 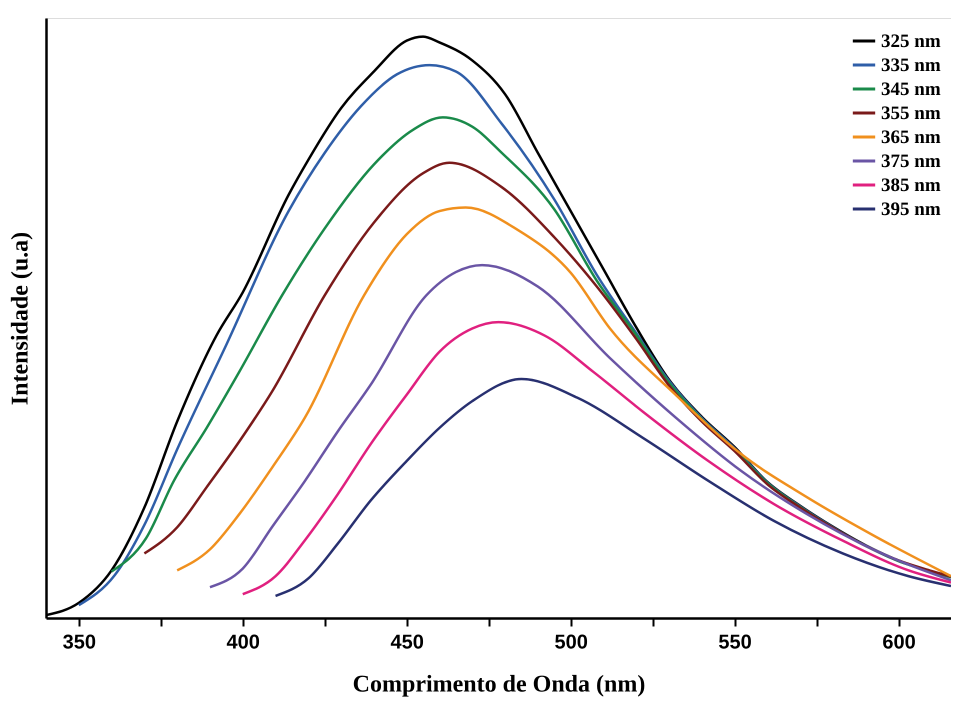 What do you see at coordinates (21, 319) in the screenshot?
I see `y-axis-title: Intensidade (u.a)` at bounding box center [21, 319].